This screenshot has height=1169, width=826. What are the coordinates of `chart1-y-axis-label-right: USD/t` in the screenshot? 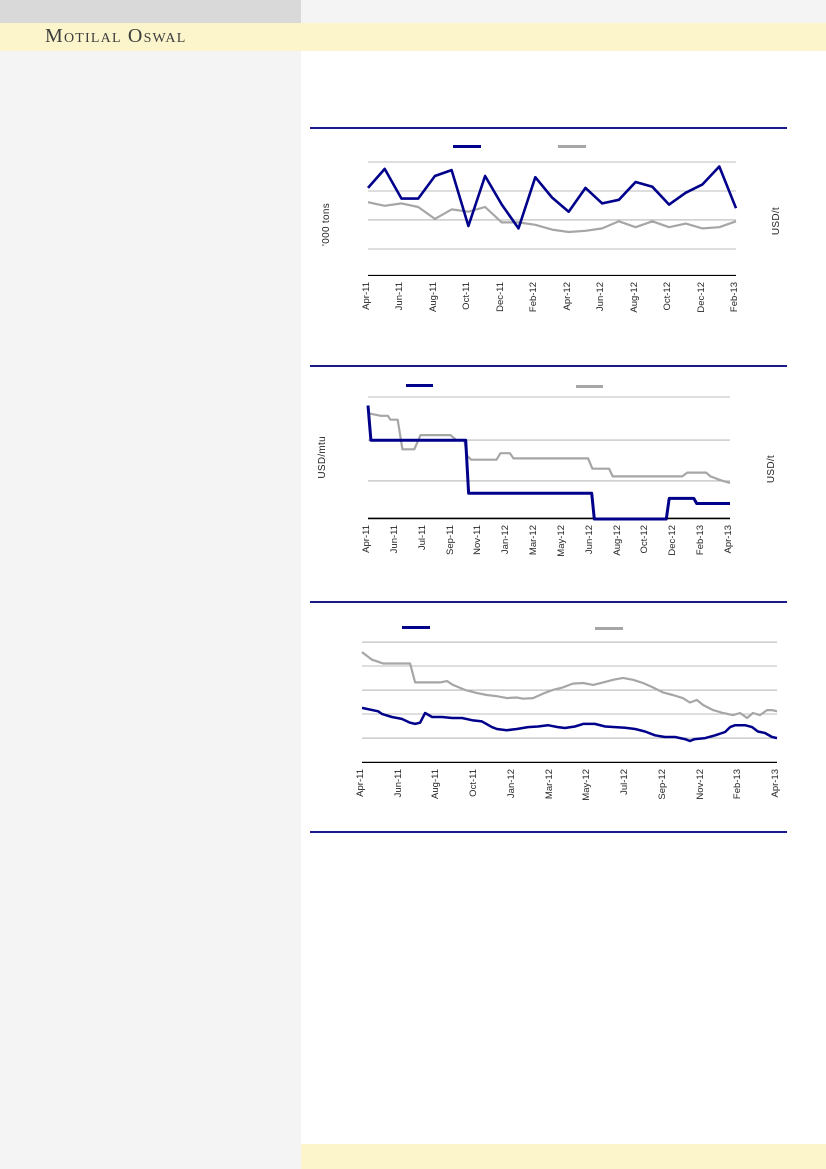 It's located at (776, 221).